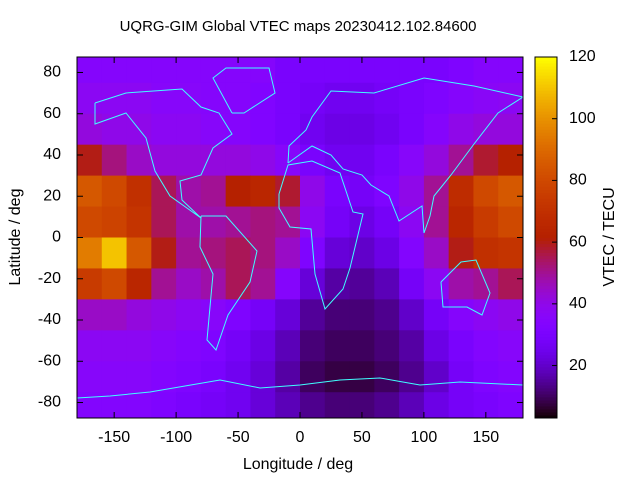 The width and height of the screenshot is (640, 480). I want to click on y-tick-label: 60, so click(52, 113).